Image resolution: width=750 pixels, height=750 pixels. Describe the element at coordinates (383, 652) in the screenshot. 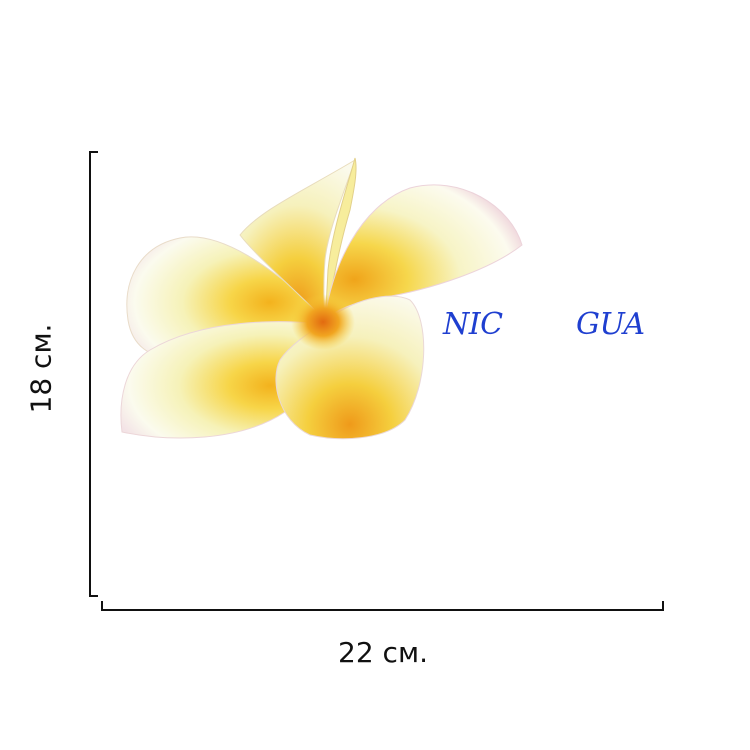

I see `width-label: 22 см.` at that location.